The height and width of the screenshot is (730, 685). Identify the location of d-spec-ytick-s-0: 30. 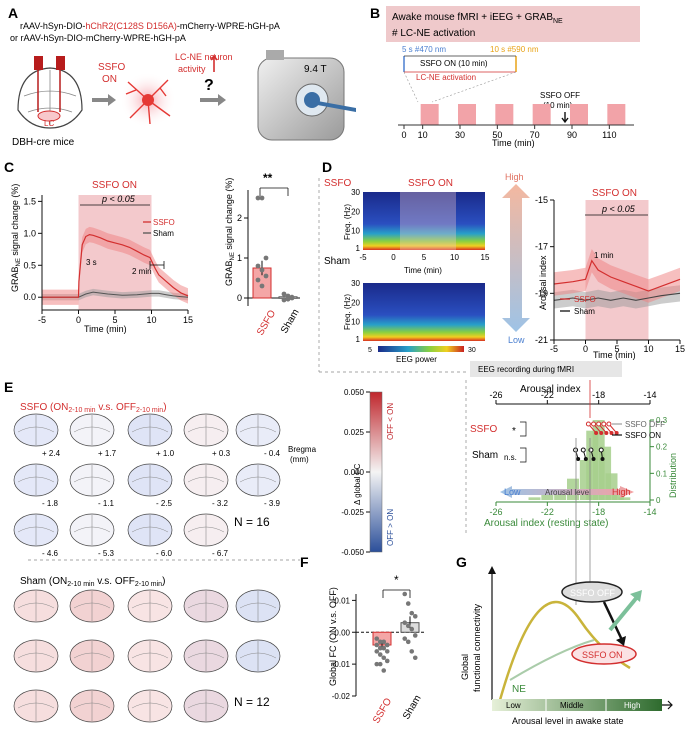
(355, 192).